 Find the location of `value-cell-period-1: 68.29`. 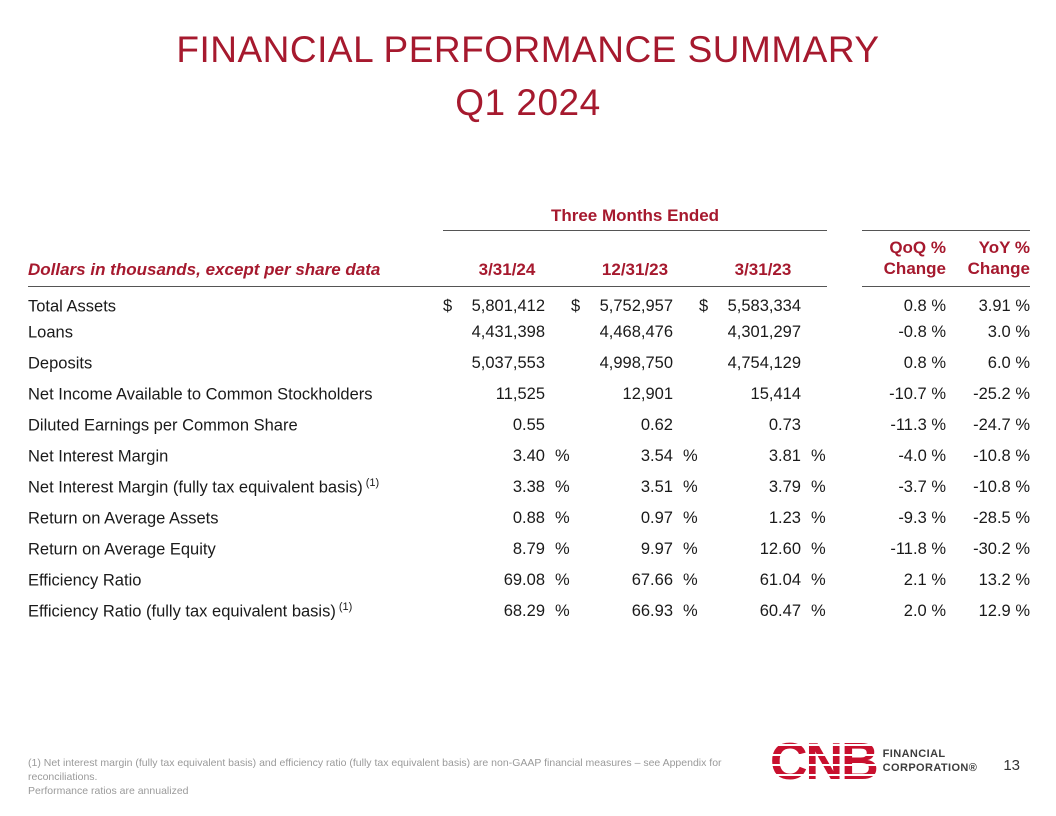

value-cell-period-1: 68.29 is located at coordinates (524, 611).